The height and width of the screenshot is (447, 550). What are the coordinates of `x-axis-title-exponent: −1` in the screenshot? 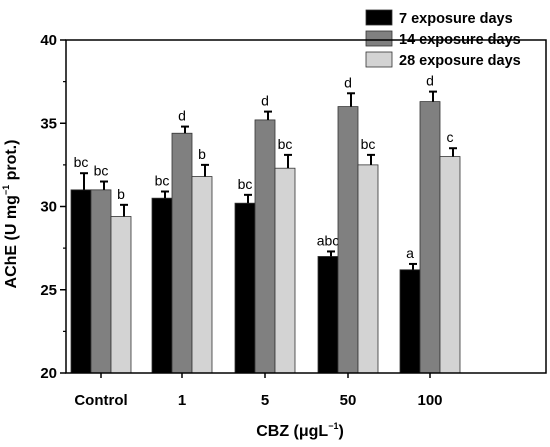 It's located at (333, 426).